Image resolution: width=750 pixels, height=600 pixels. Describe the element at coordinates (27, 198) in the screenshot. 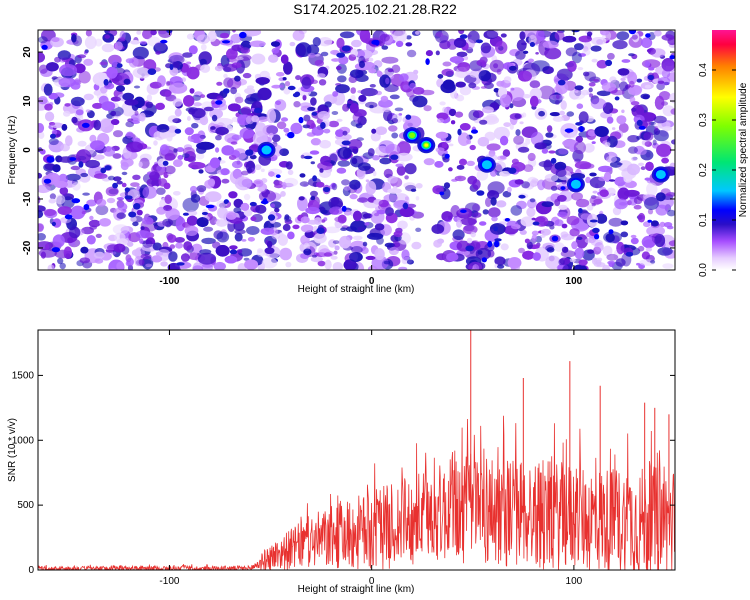

I see `y-tick-label: -10` at that location.